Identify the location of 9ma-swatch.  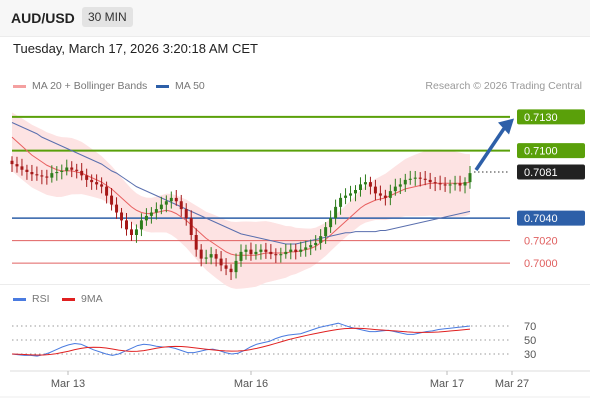
(68, 299).